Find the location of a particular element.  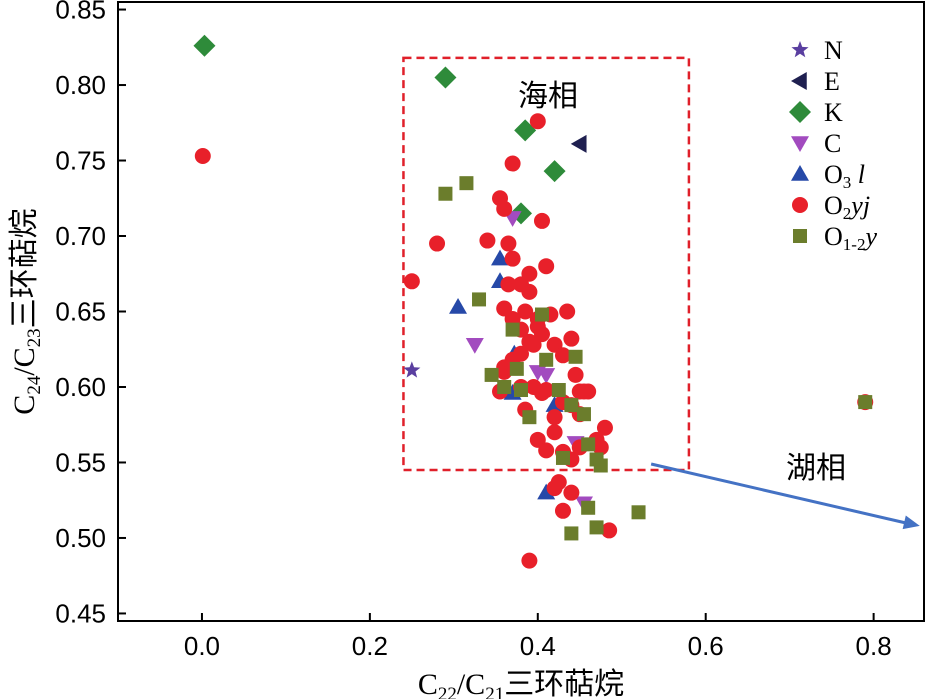

legend-label: O1-2y is located at coordinates (850, 238).